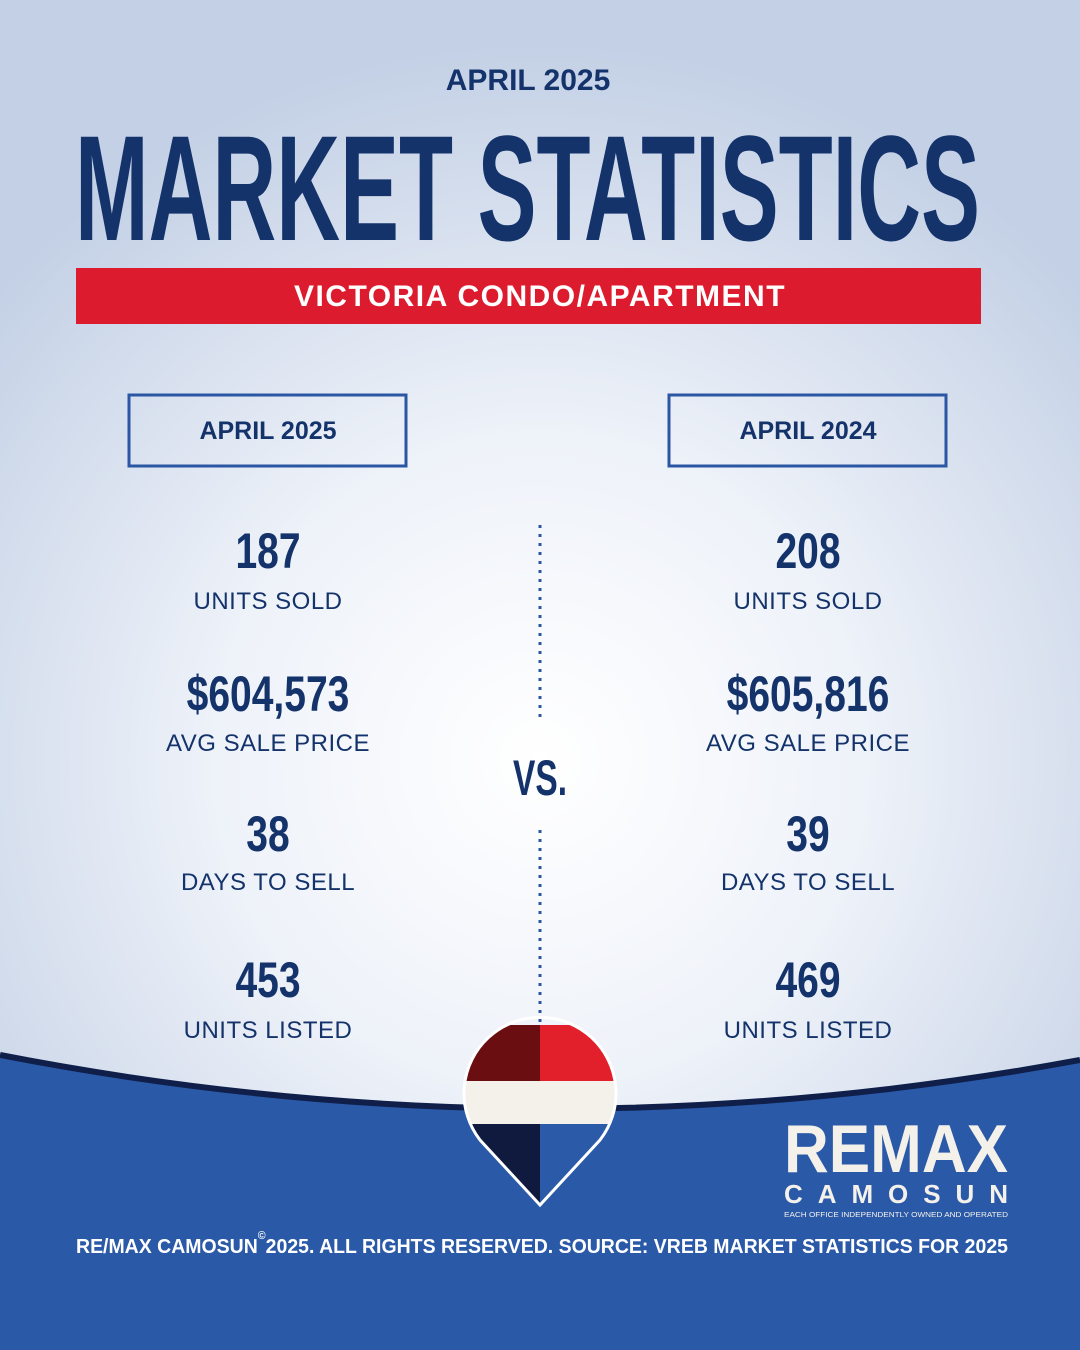 The image size is (1080, 1350). What do you see at coordinates (540, 778) in the screenshot?
I see `versus: VS.` at bounding box center [540, 778].